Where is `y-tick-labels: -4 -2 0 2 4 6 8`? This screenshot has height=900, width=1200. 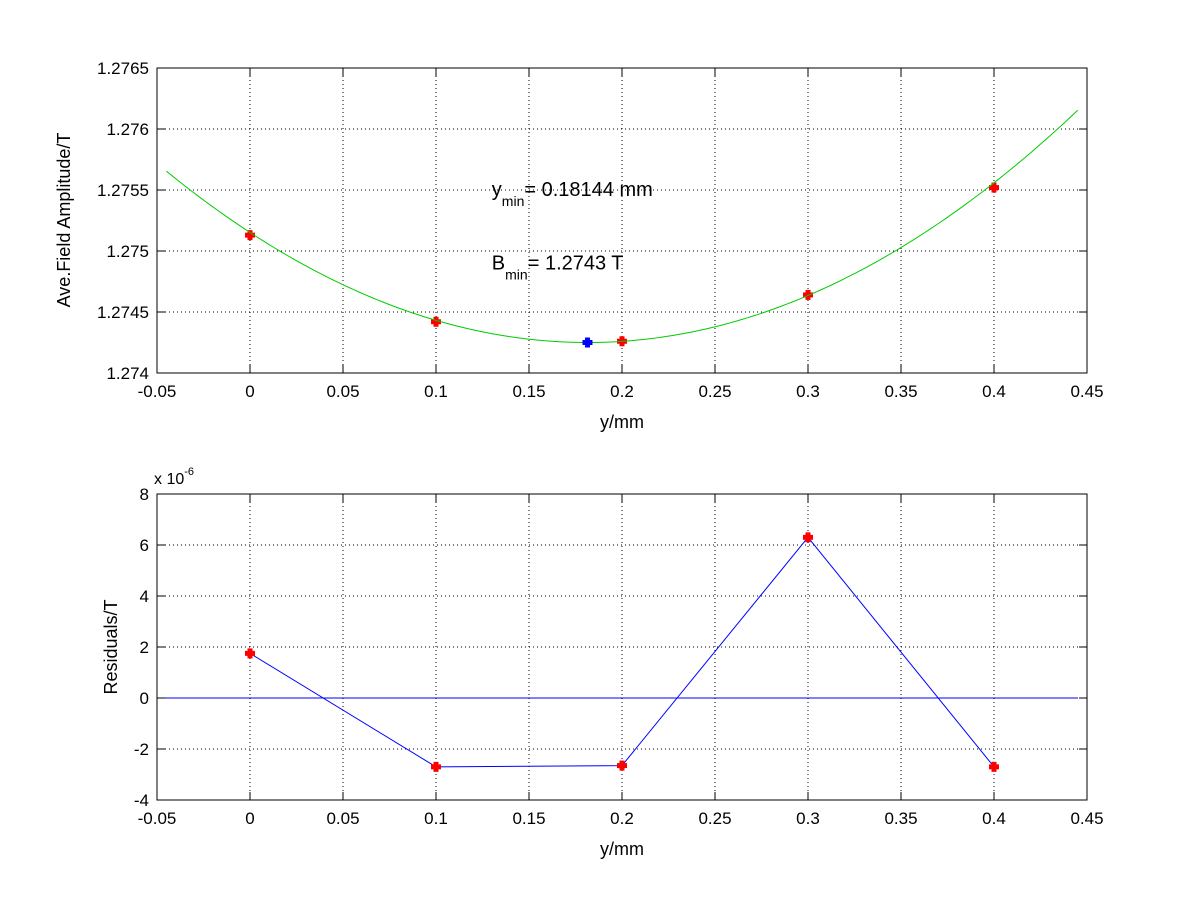
y-tick-labels: -4 -2 0 2 4 6 8 is located at coordinates (141, 647).